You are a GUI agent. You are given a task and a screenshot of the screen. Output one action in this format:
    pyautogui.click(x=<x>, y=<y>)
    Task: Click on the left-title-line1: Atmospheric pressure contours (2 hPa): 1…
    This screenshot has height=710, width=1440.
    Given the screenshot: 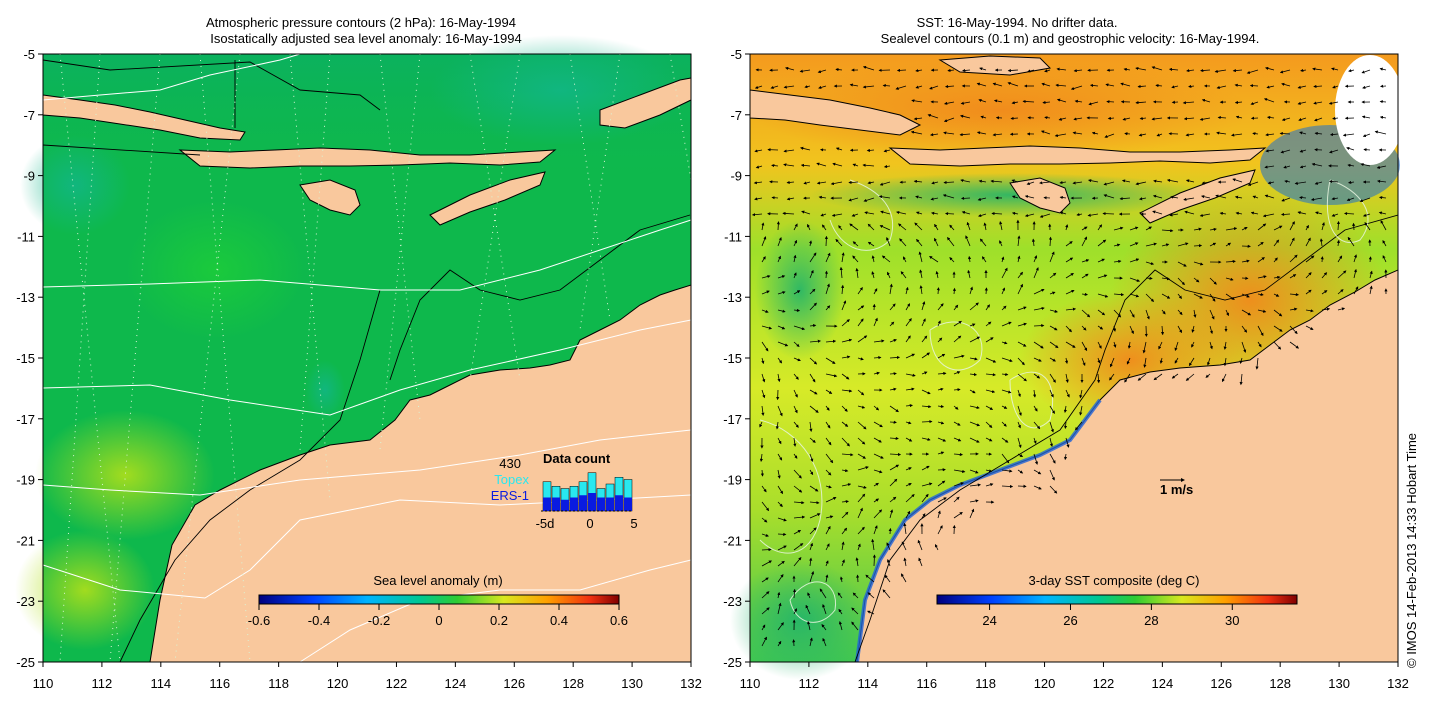 What is the action you would take?
    pyautogui.click(x=361, y=22)
    